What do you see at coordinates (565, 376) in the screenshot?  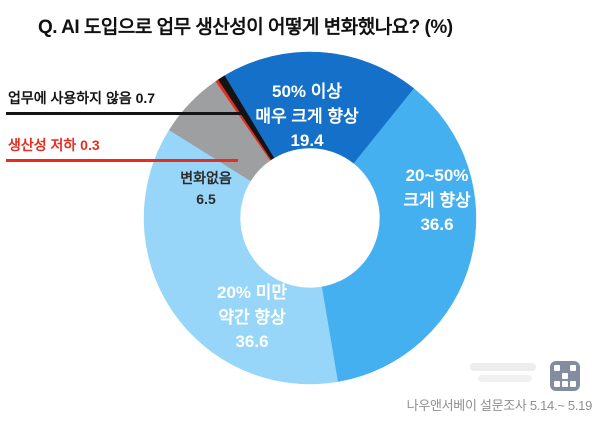 I see `watermark-logo-icon` at bounding box center [565, 376].